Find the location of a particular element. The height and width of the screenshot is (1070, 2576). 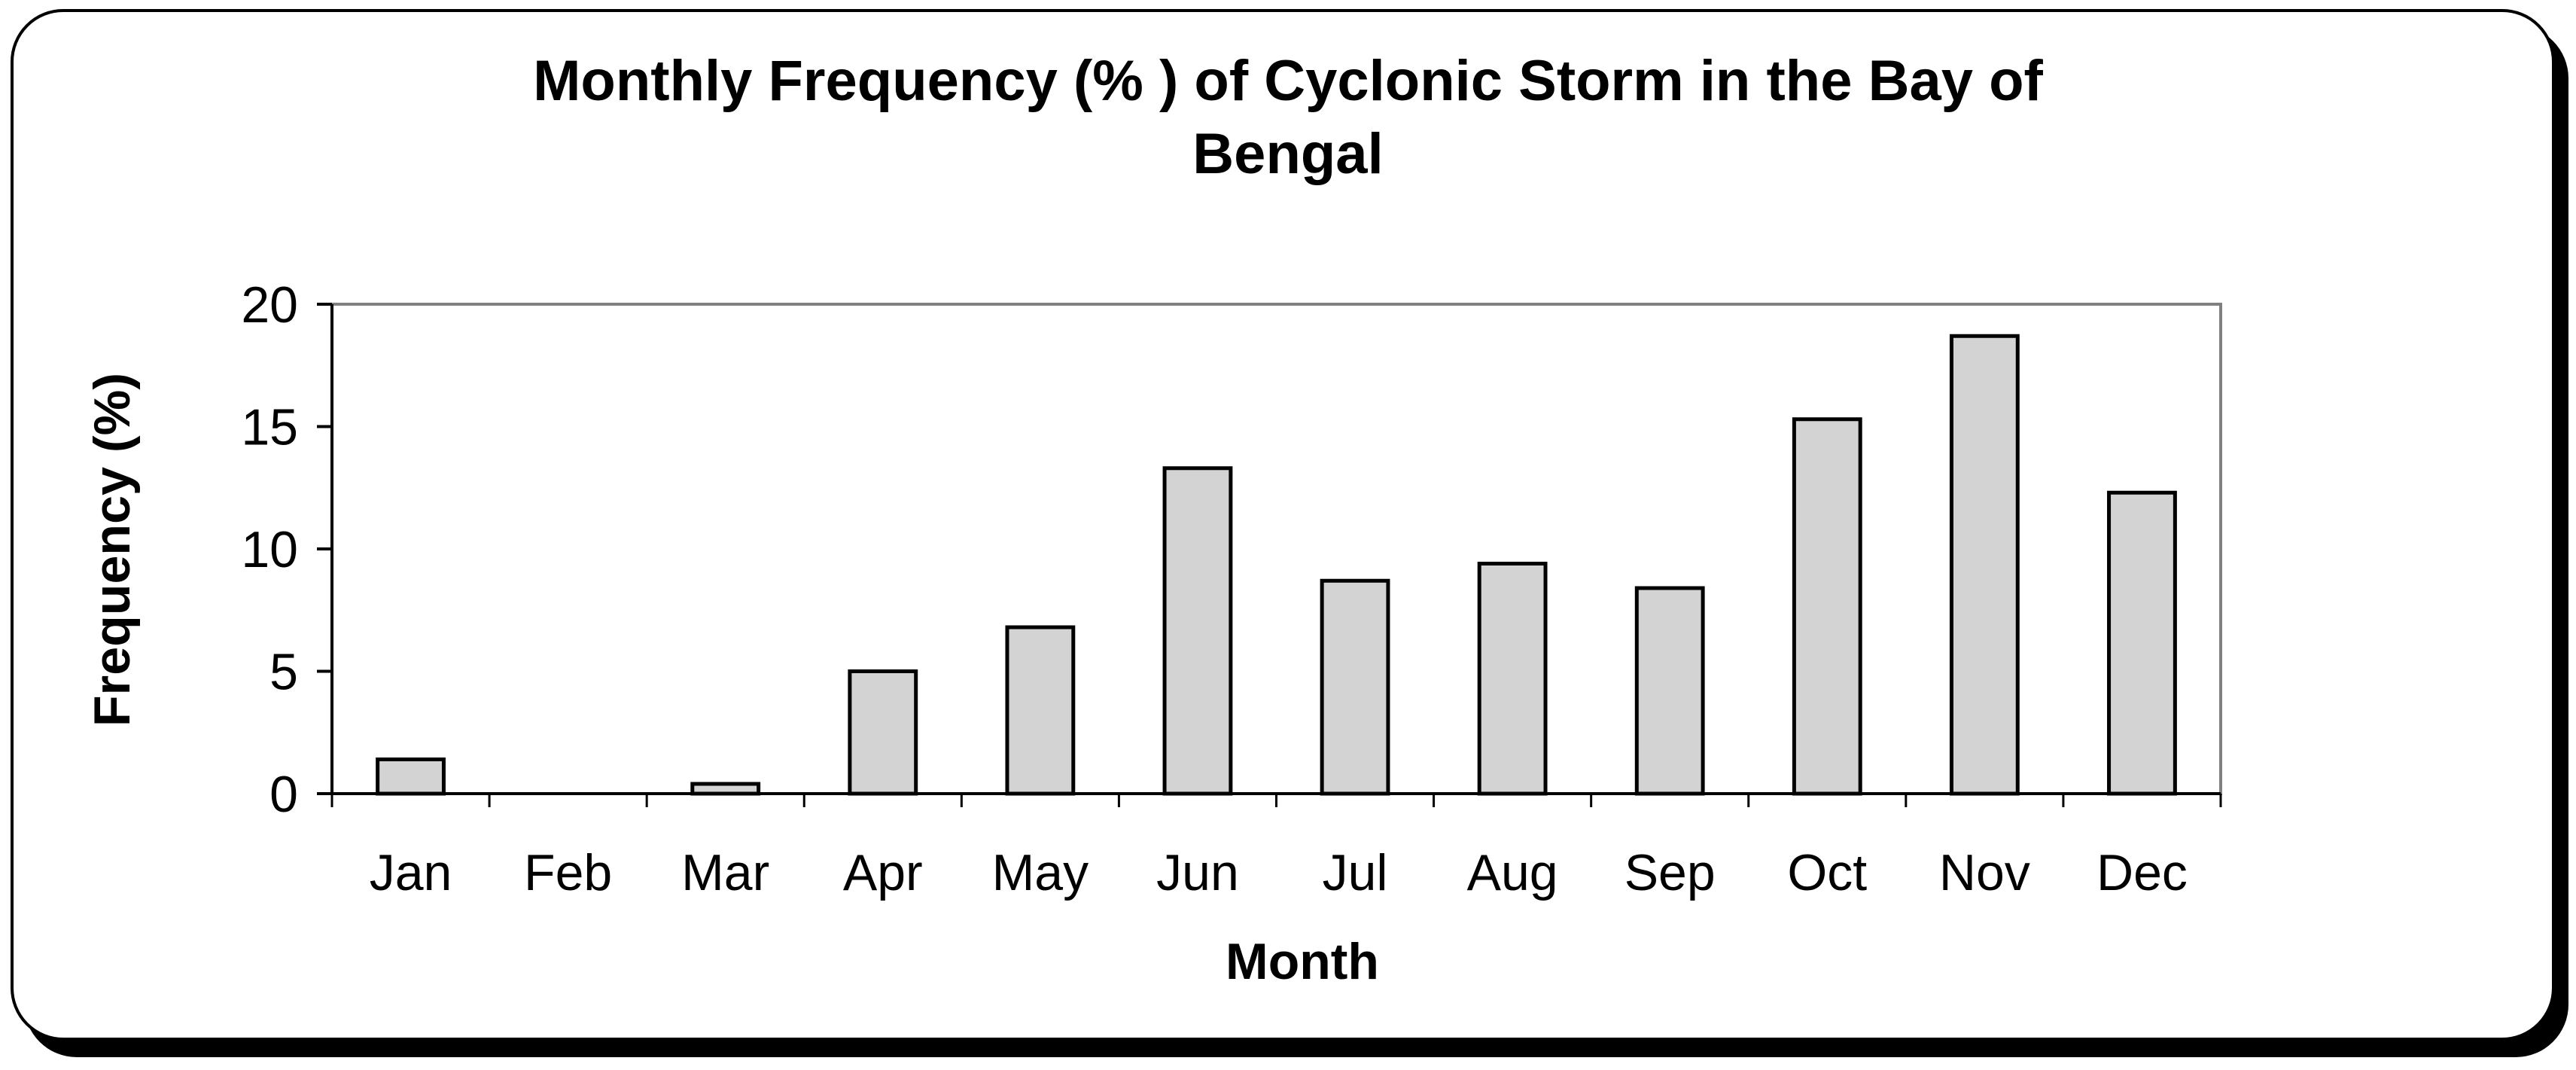

x-tick-label-may: May is located at coordinates (1040, 873).